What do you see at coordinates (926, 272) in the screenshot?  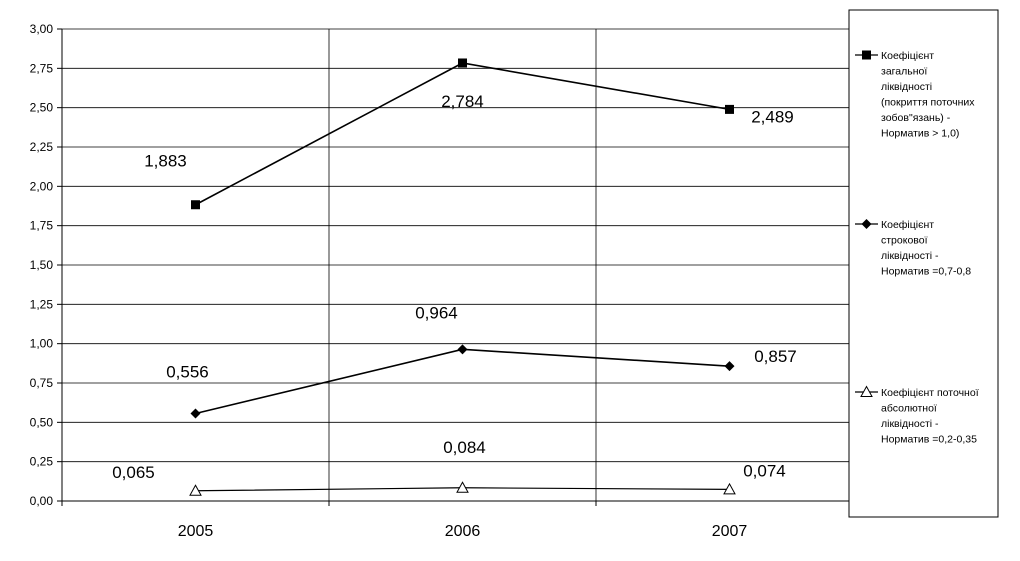 I see `legend-entry-text: Норматив =0,7-0,8` at bounding box center [926, 272].